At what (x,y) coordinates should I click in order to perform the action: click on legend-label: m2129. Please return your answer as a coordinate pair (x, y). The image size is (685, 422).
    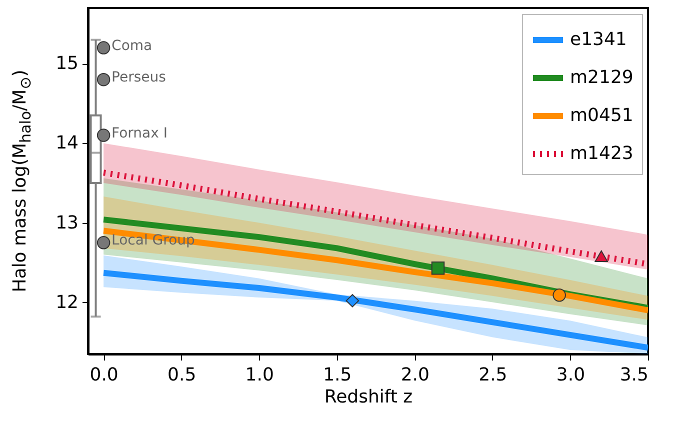
    Looking at the image, I should click on (602, 77).